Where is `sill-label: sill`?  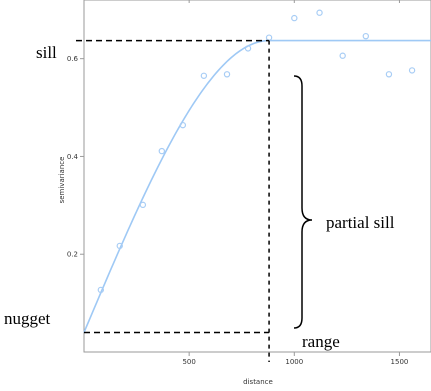 sill-label: sill is located at coordinates (46, 52).